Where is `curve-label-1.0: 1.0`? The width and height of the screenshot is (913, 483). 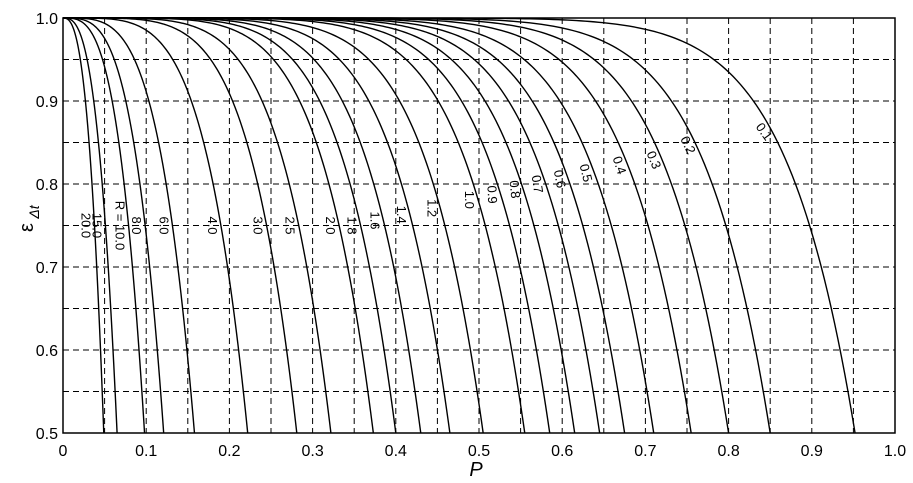 curve-label-1.0: 1.0 is located at coordinates (469, 200).